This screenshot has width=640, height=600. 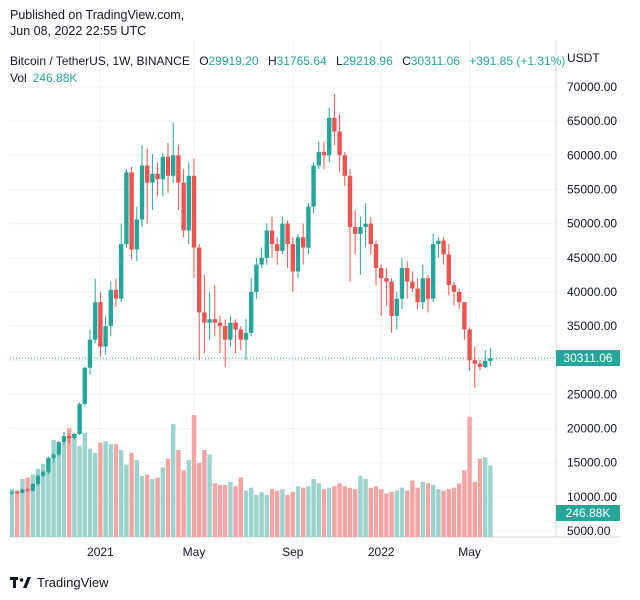 What do you see at coordinates (100, 61) in the screenshot?
I see `symbol-name: Bitcoin / TetherUS, 1W, BINANCE` at bounding box center [100, 61].